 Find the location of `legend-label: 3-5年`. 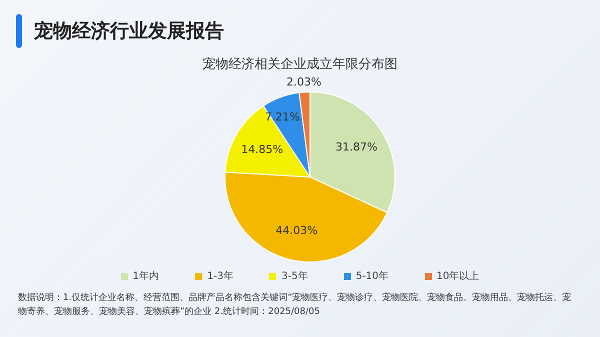

legend-label: 3-5年 is located at coordinates (294, 276).